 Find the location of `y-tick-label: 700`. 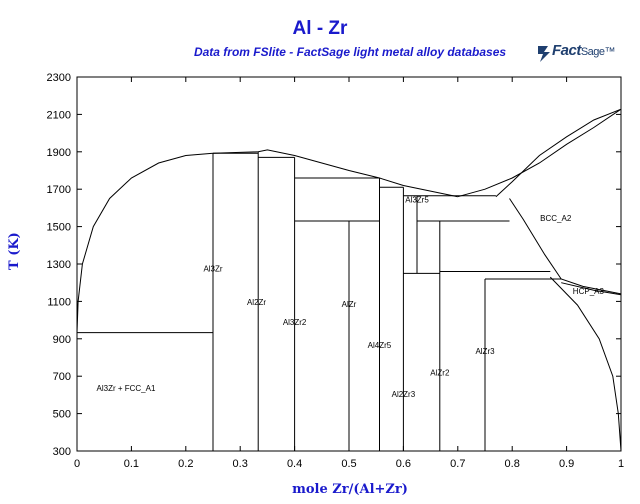

y-tick-label: 700 is located at coordinates (62, 377).